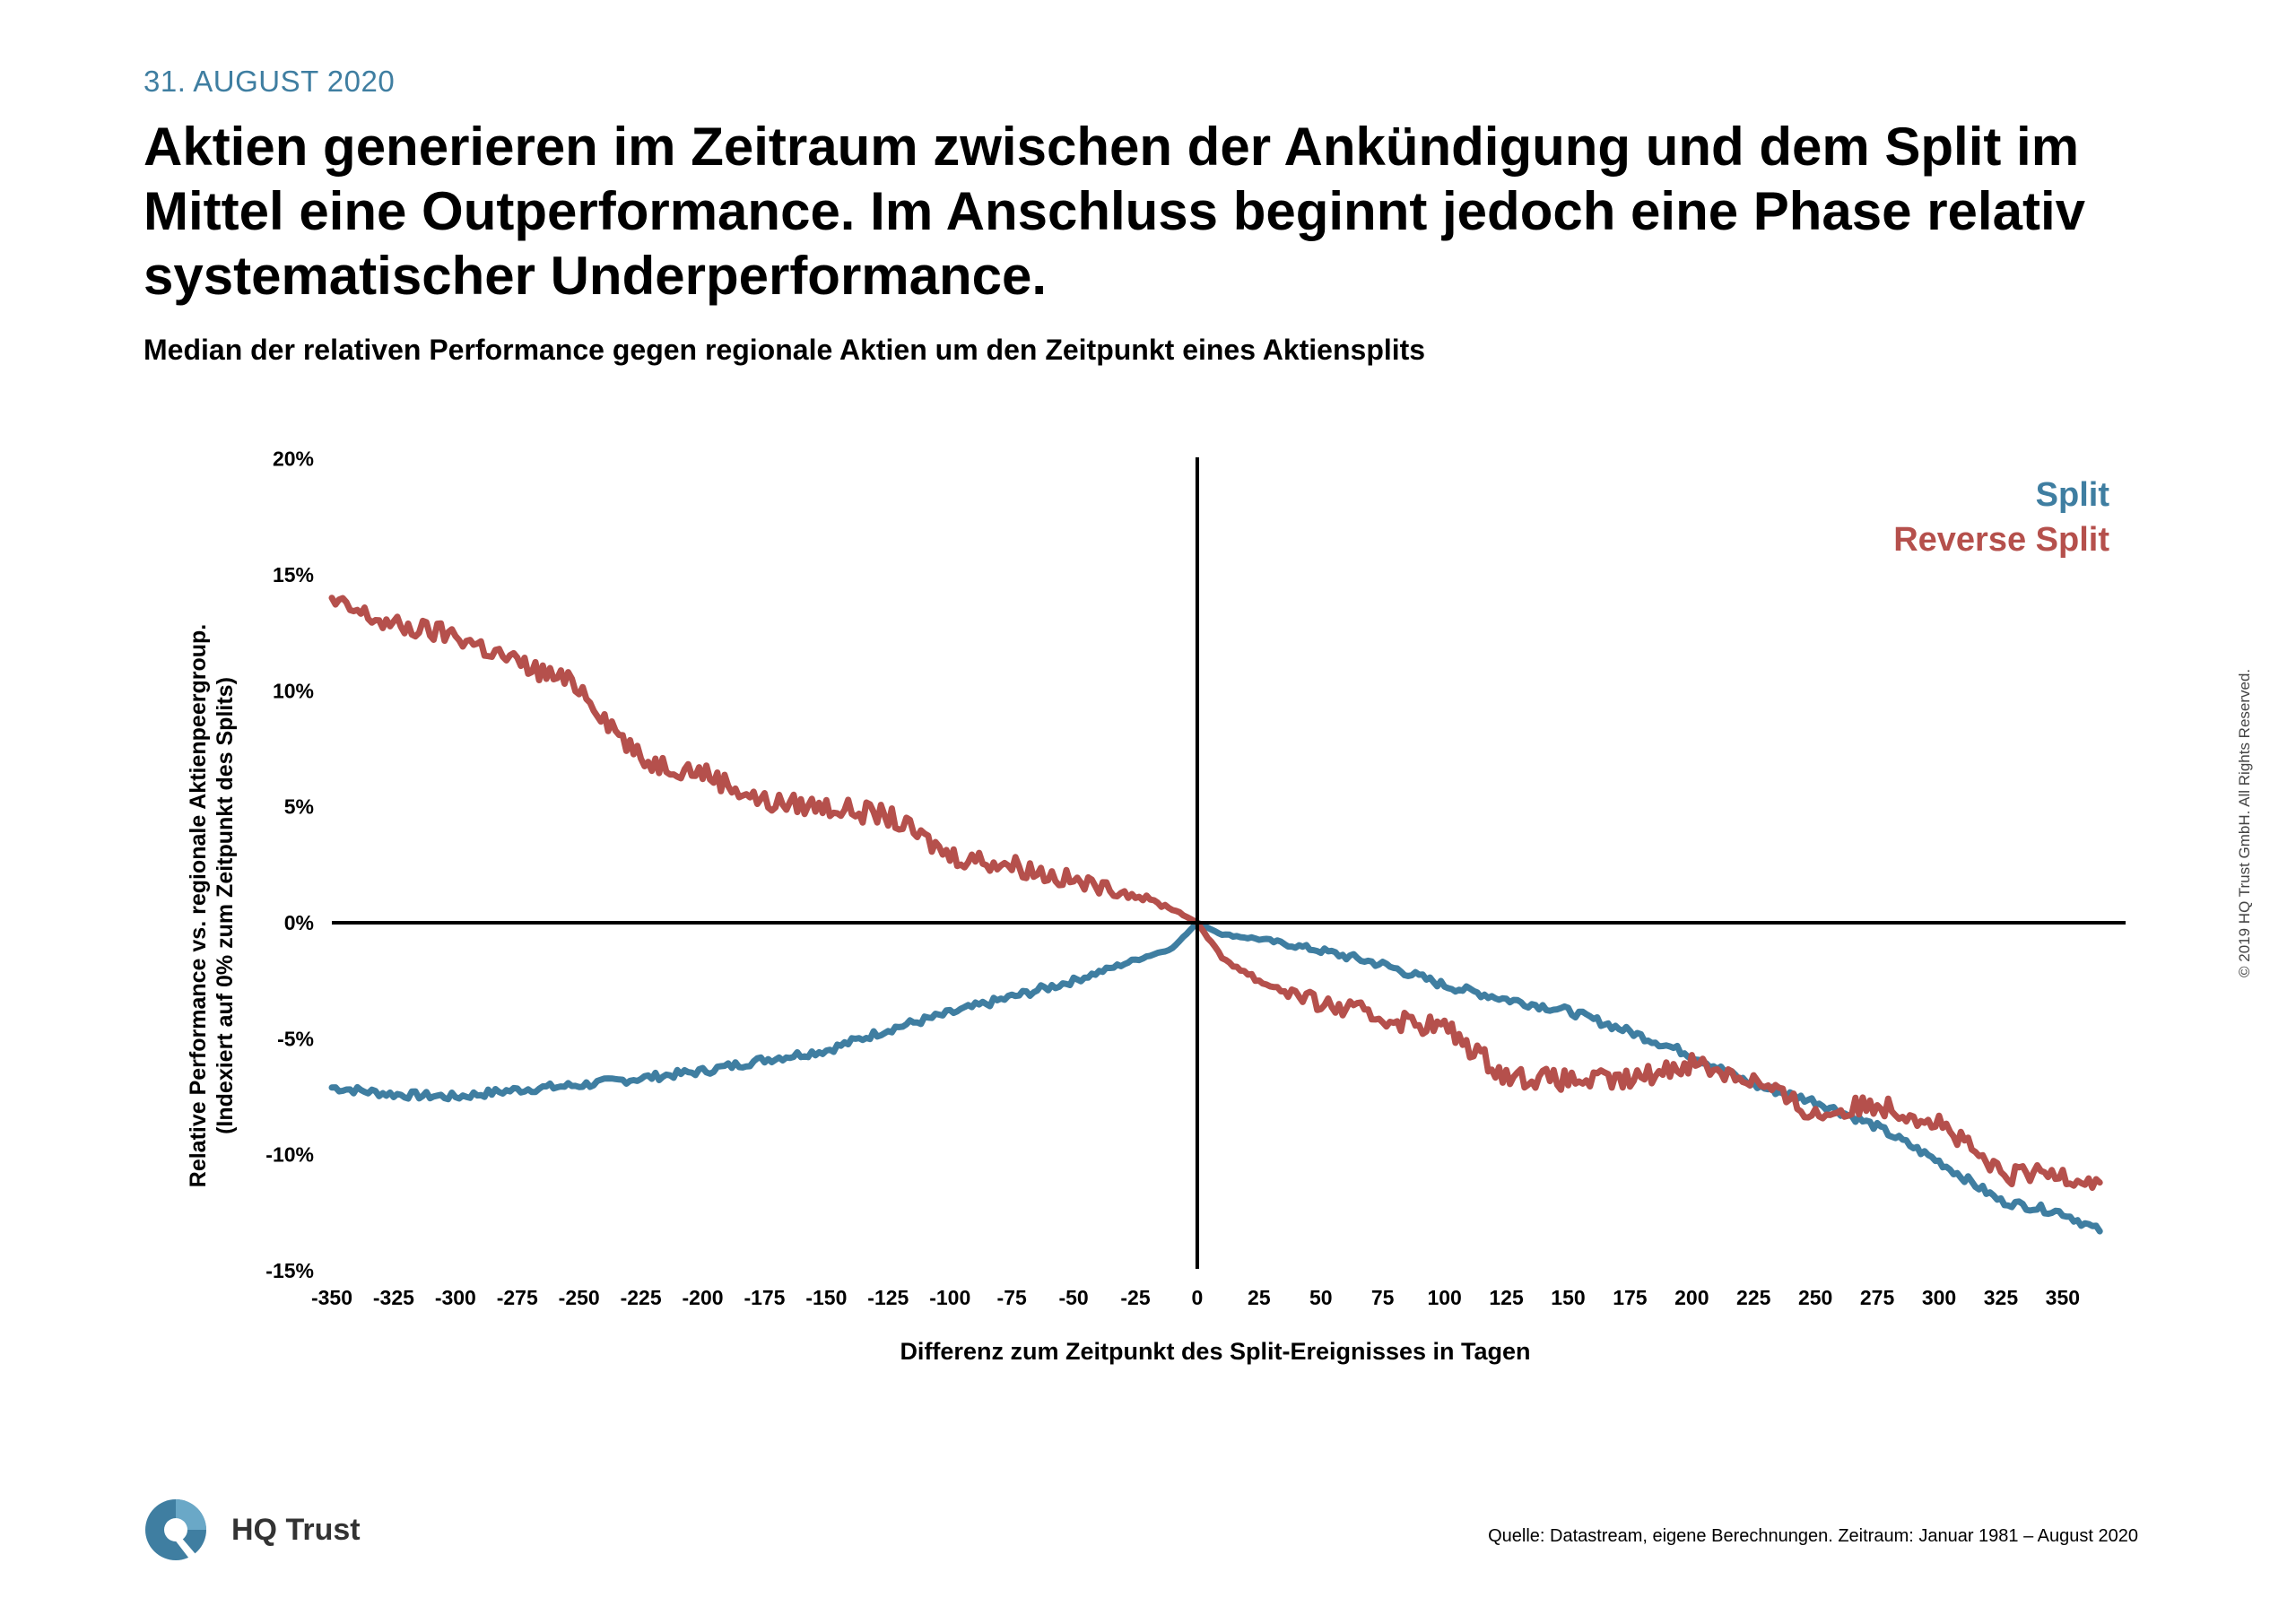  What do you see at coordinates (289, 1155) in the screenshot?
I see `y-tick-label: -10%` at bounding box center [289, 1155].